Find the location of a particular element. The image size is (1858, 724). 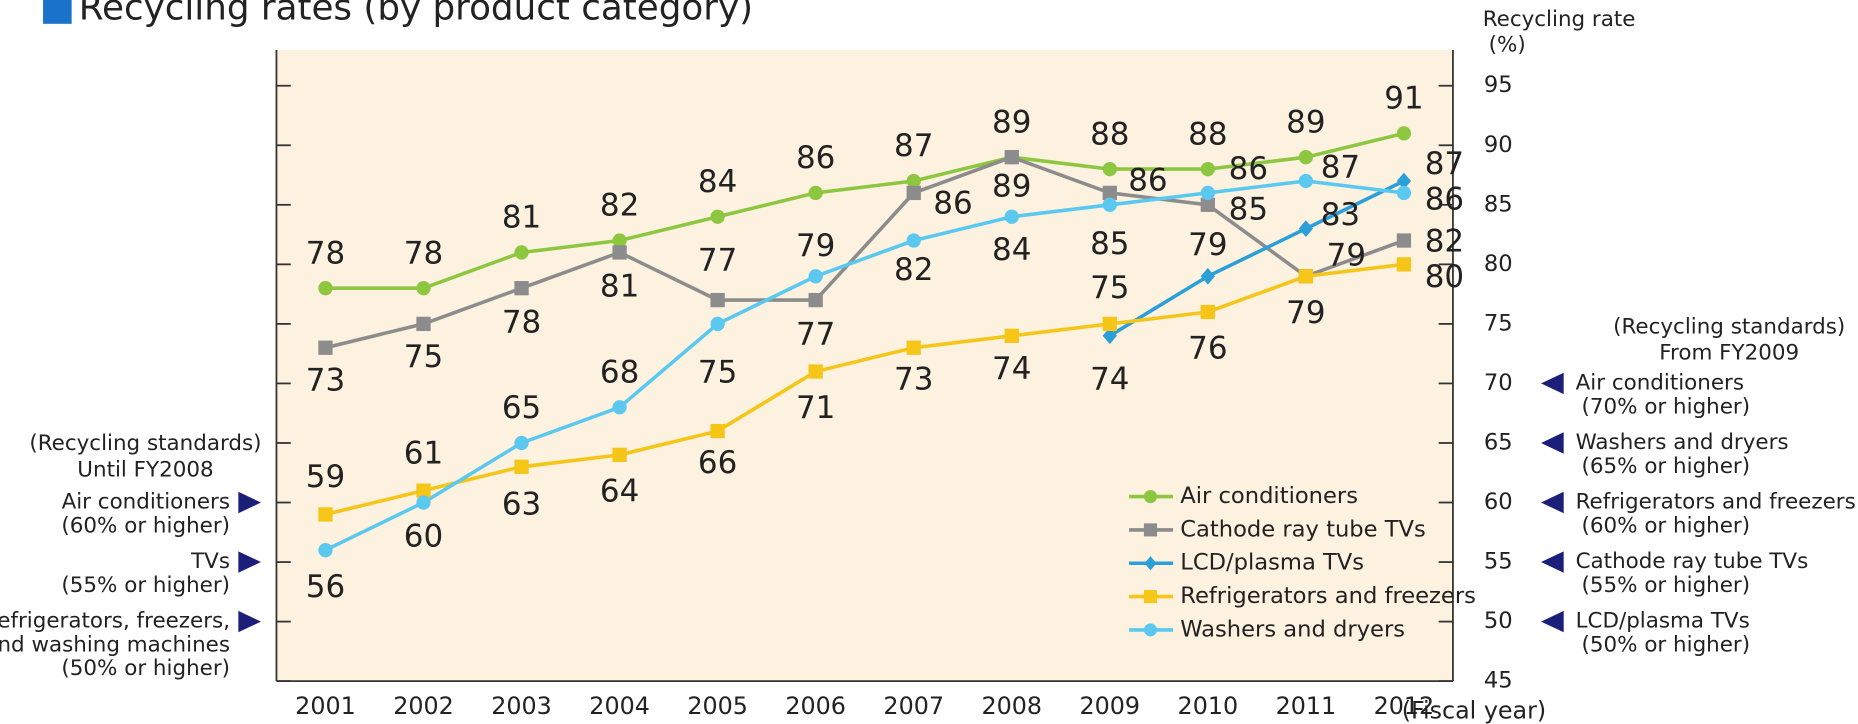

standard-text: TVs is located at coordinates (210, 561).